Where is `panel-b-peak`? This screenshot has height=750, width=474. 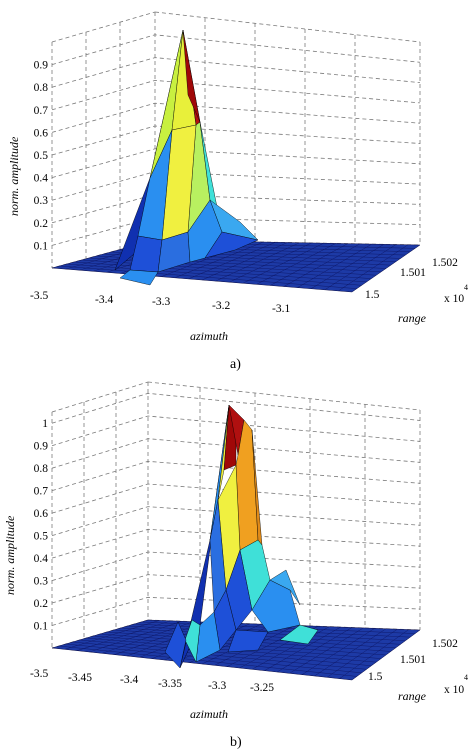
panel-b-peak is located at coordinates (241, 536).